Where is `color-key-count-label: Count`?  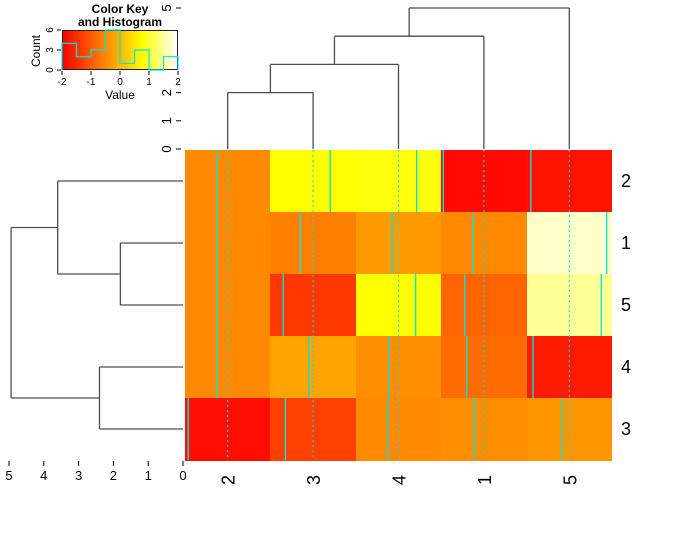
color-key-count-label: Count is located at coordinates (36, 51).